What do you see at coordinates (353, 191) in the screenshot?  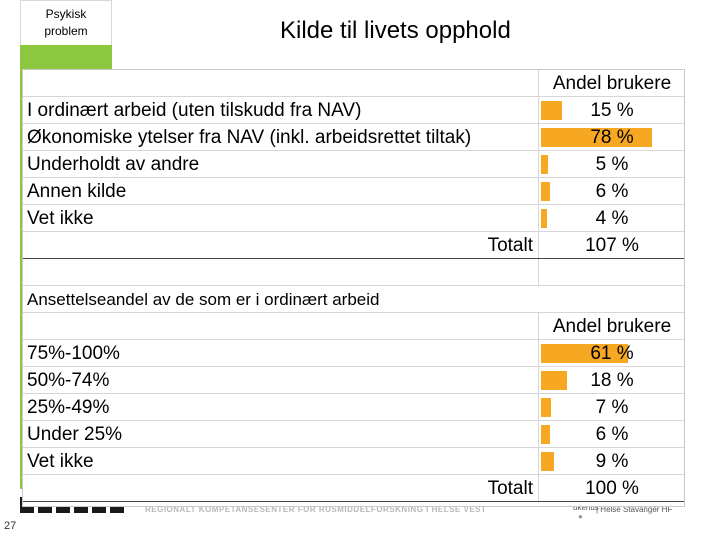 I see `table1-row: Annen kilde 6 %` at bounding box center [353, 191].